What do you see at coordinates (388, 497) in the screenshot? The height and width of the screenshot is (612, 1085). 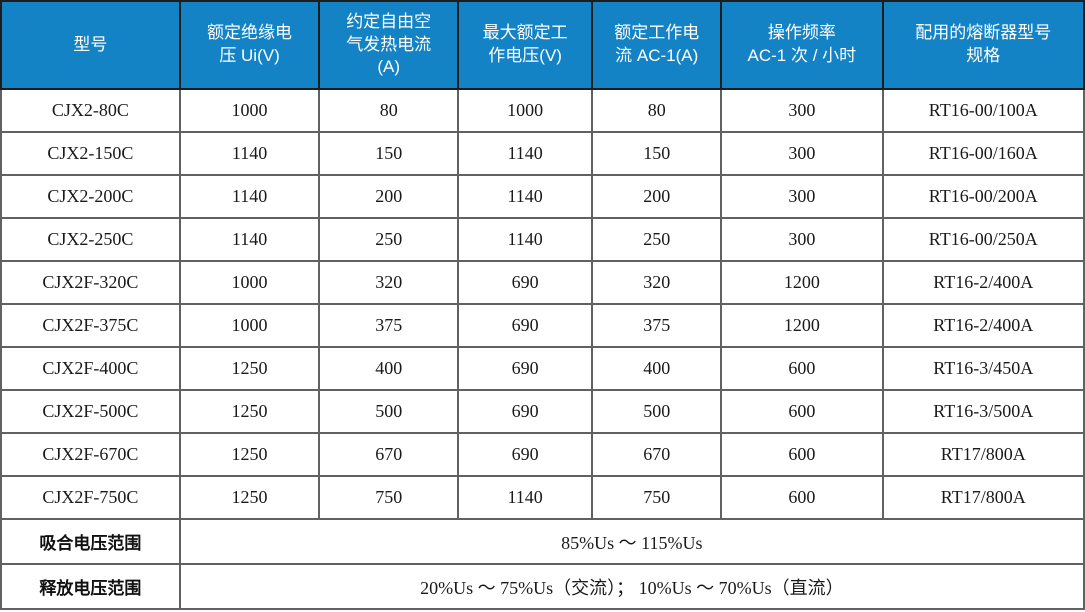 I see `cell-thermal-current: 750` at bounding box center [388, 497].